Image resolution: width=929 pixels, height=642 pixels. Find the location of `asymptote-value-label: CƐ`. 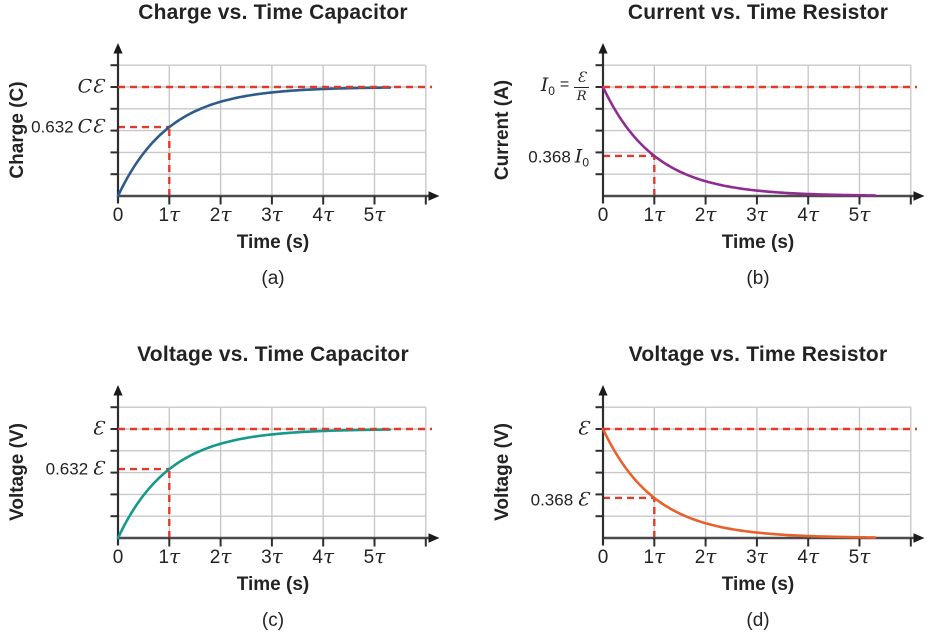

asymptote-value-label: CƐ is located at coordinates (52, 86).